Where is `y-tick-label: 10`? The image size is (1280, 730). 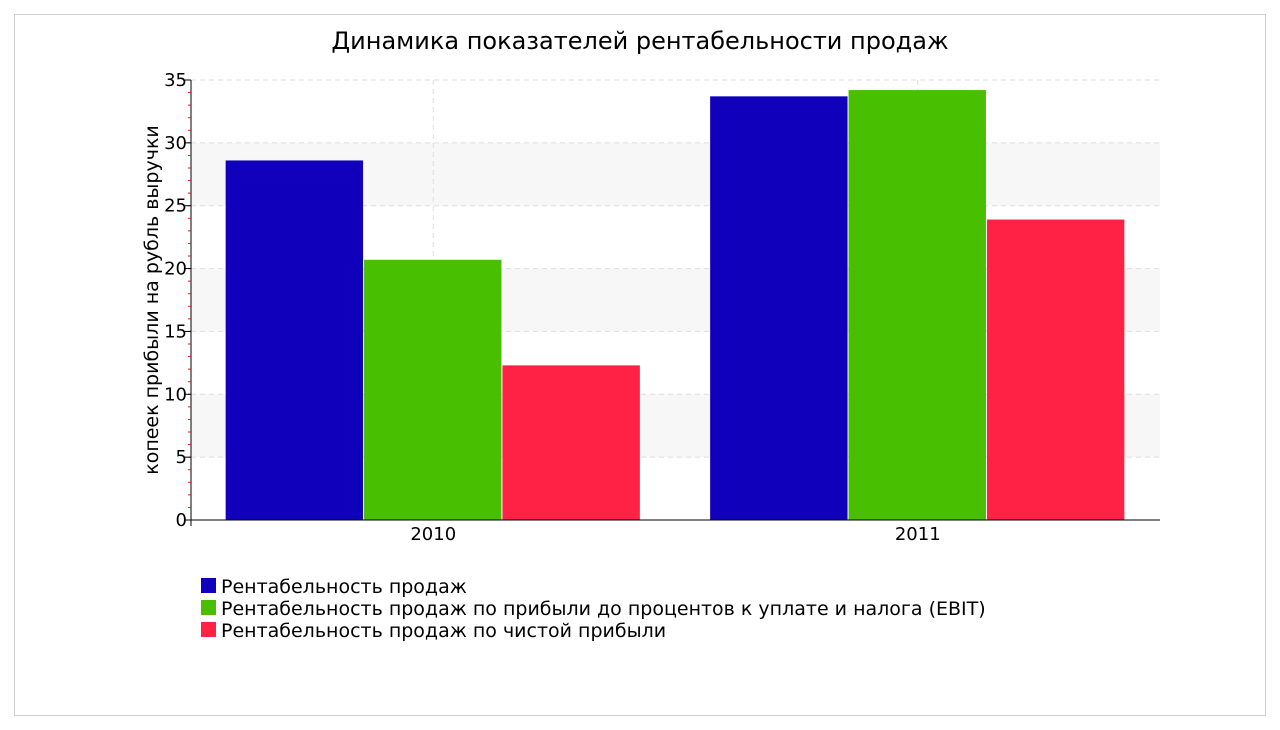 y-tick-label: 10 is located at coordinates (175, 394).